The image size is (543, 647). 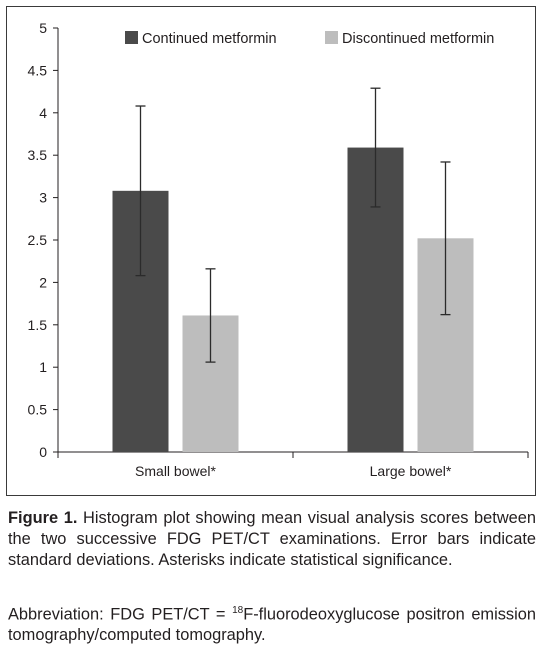 I want to click on y-tick-label: 4.5, so click(x=38, y=70).